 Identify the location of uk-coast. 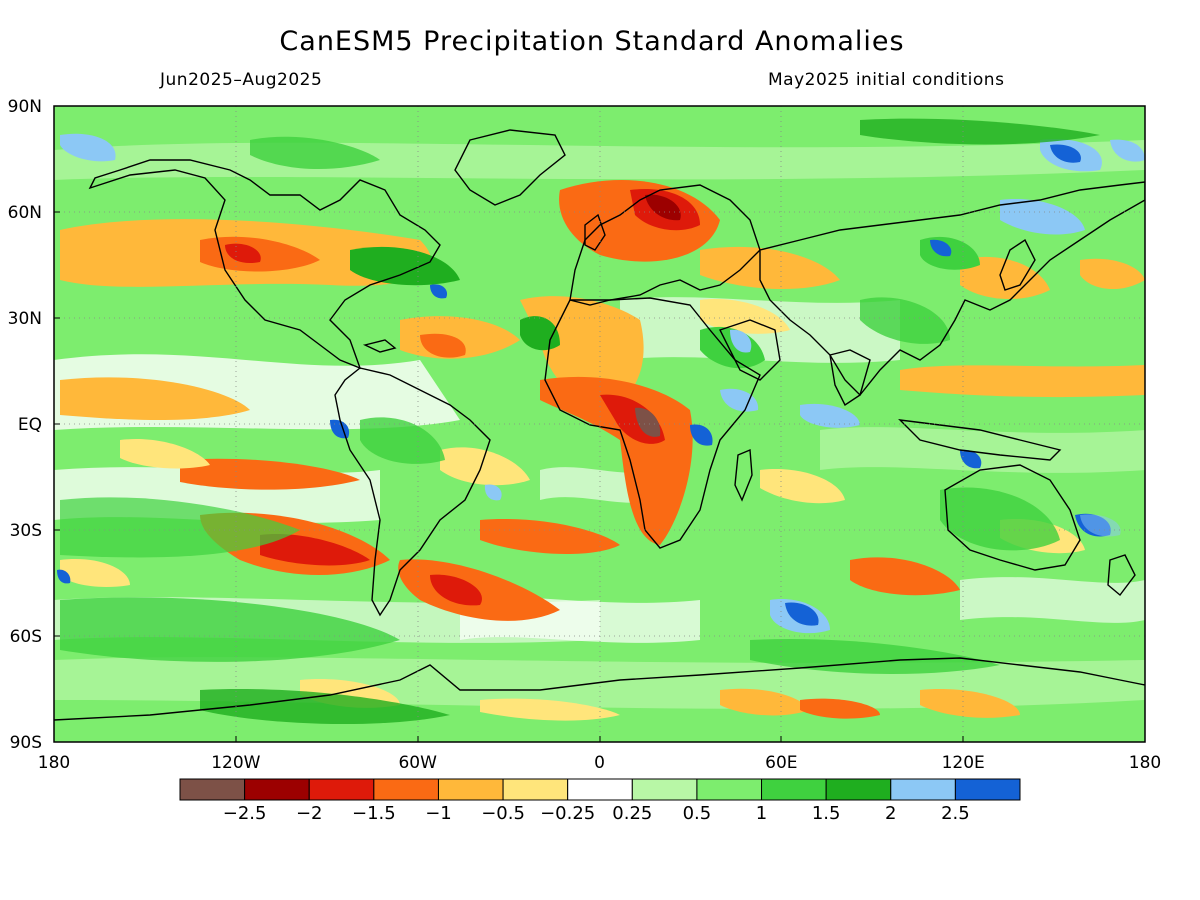
(595, 232).